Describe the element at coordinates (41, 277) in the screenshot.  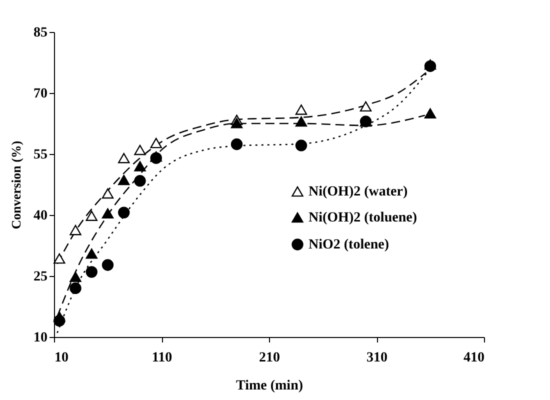
I see `y-tick-label: 25` at that location.